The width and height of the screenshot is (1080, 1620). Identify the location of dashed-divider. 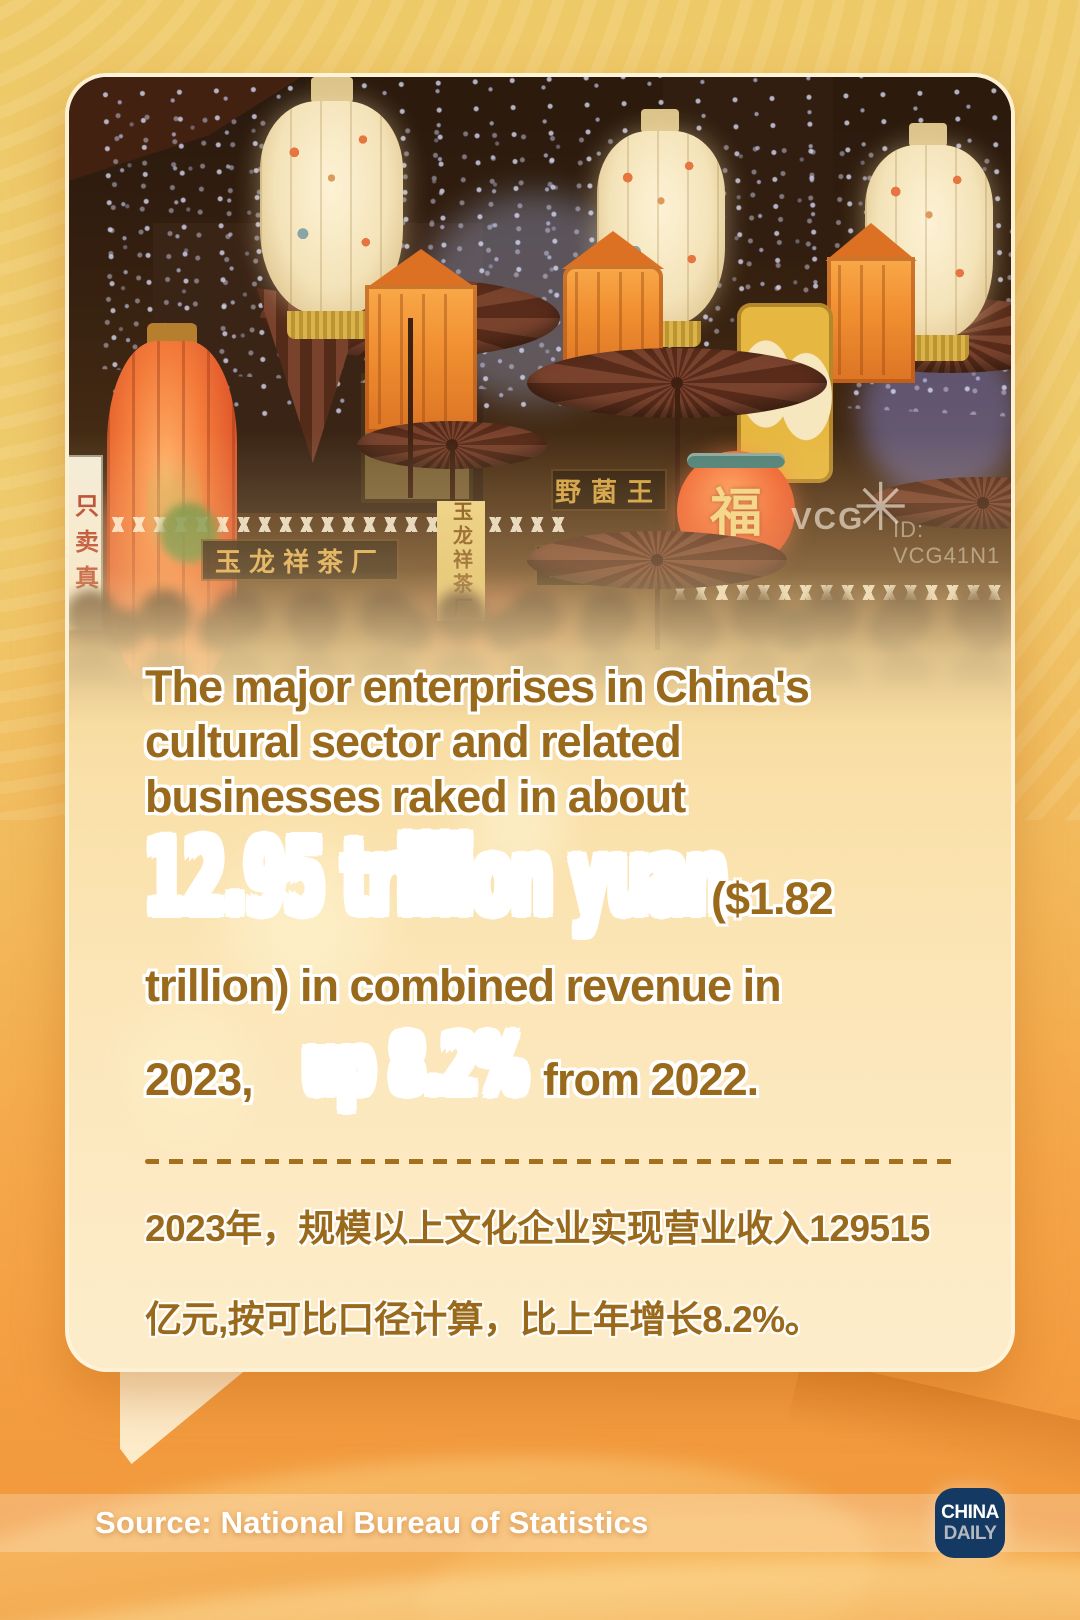
(550, 1161).